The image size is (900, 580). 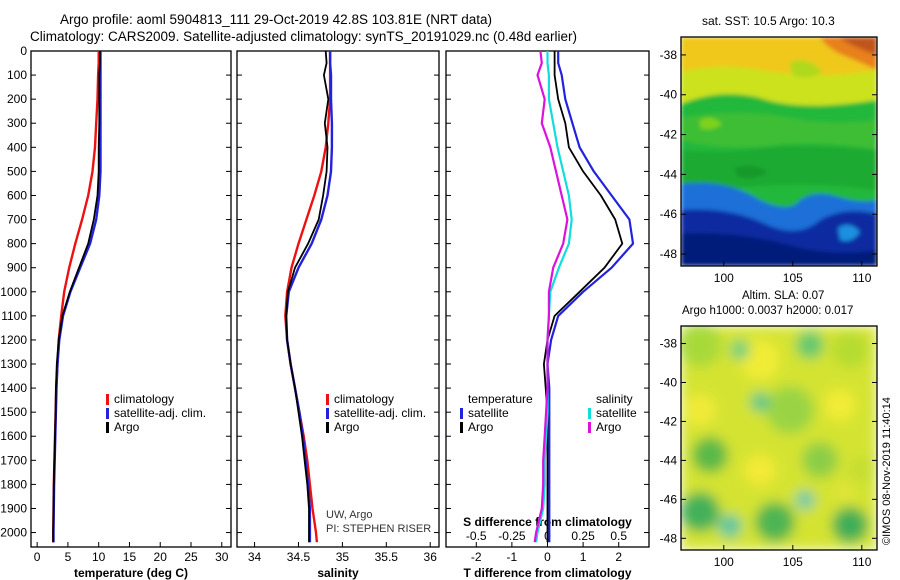 I want to click on annotation-institution: UW, Argo, so click(x=349, y=515).